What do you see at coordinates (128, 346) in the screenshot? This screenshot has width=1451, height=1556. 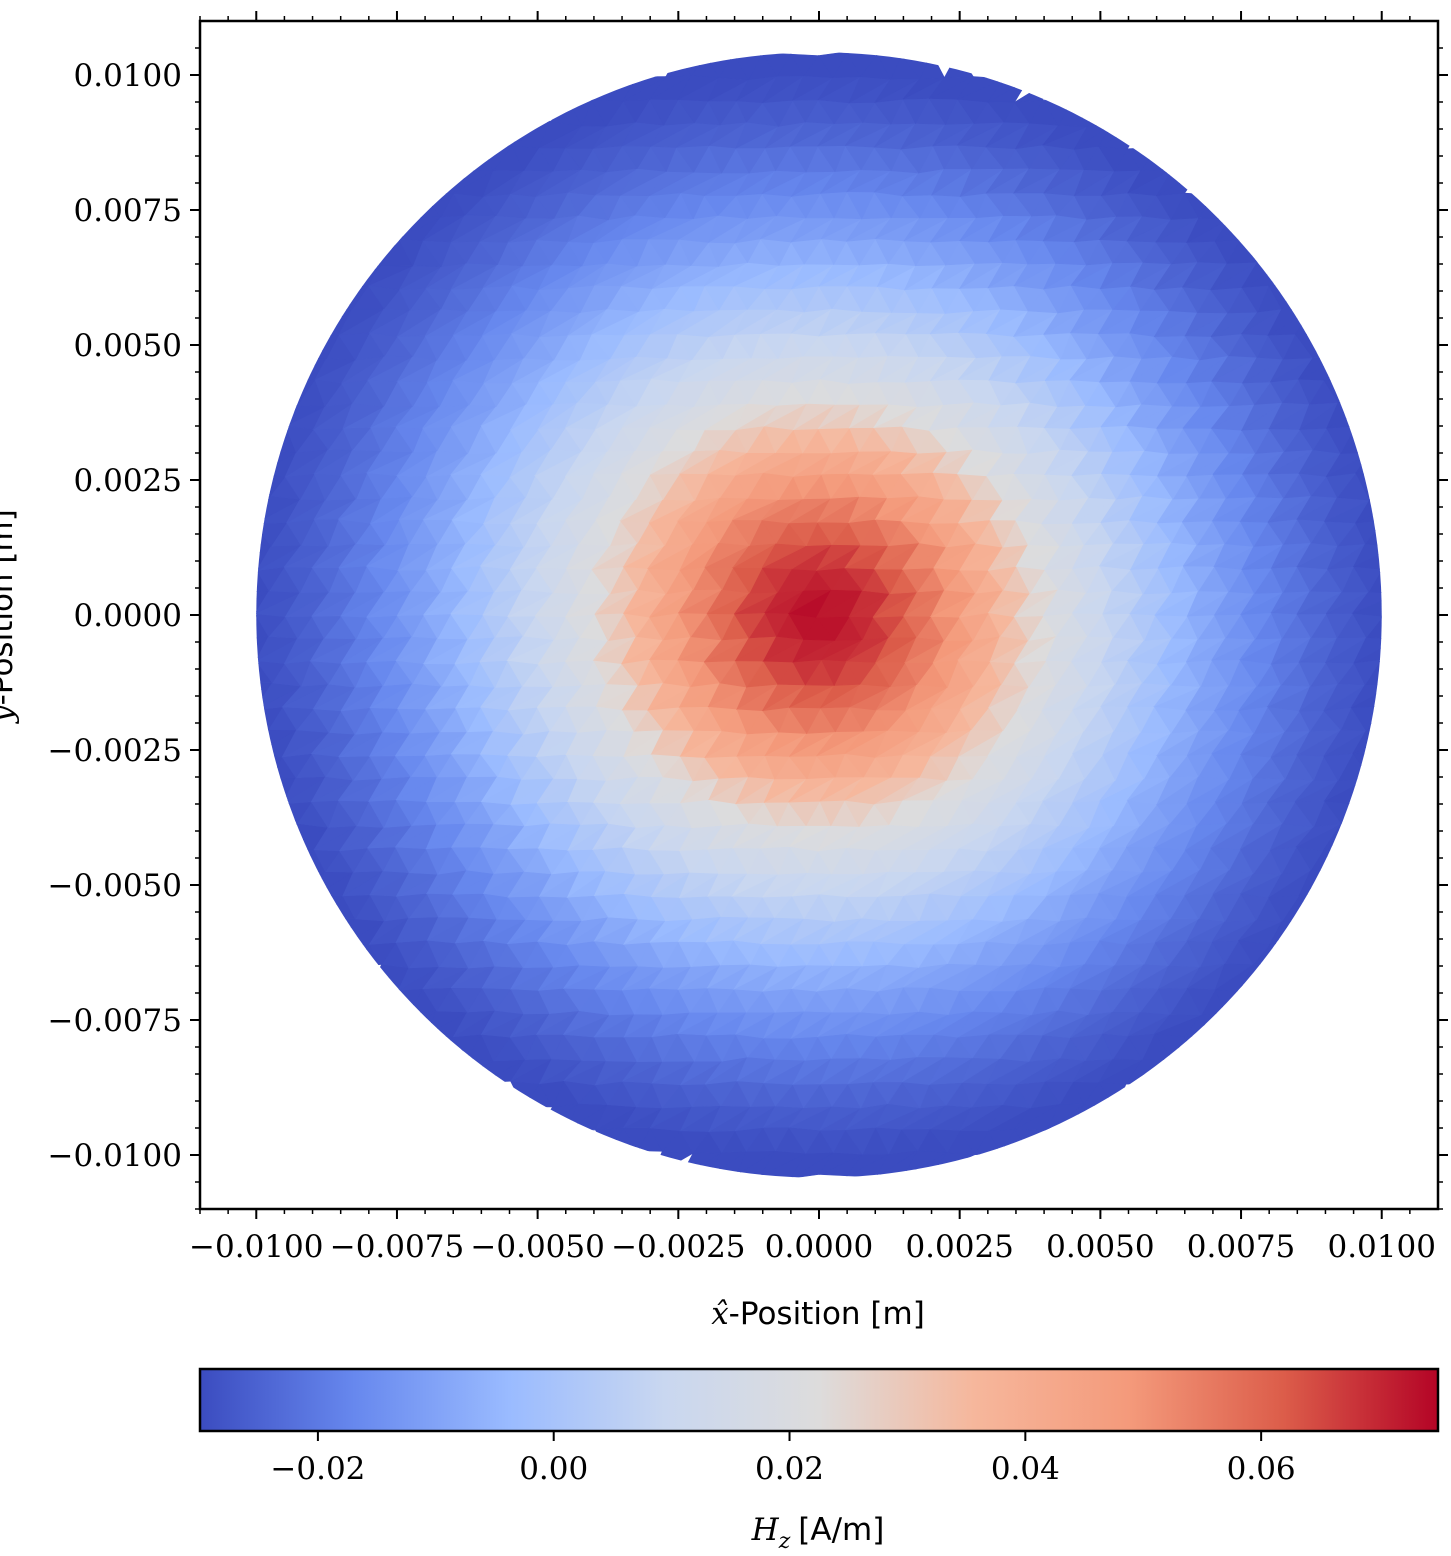 I see `y-tick-label: 0.0050` at bounding box center [128, 346].